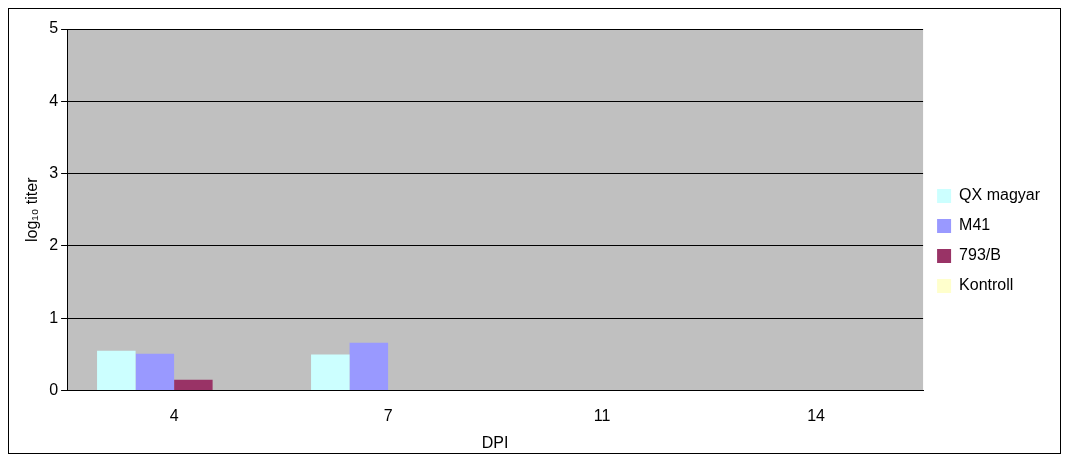  What do you see at coordinates (986, 285) in the screenshot?
I see `legend-label: Kontroll` at bounding box center [986, 285].